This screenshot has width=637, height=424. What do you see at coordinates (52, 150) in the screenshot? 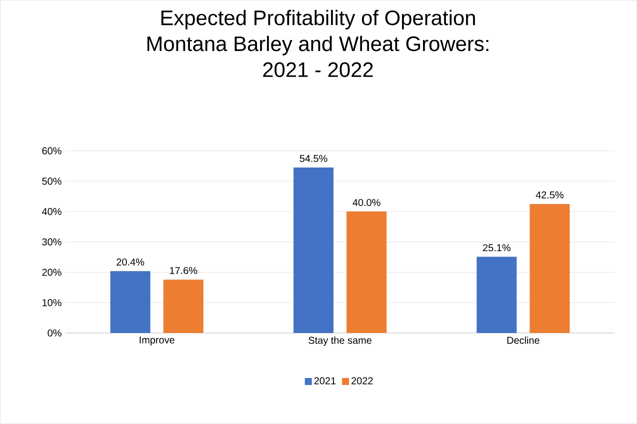
I see `y-tick-label: 60%` at bounding box center [52, 150].